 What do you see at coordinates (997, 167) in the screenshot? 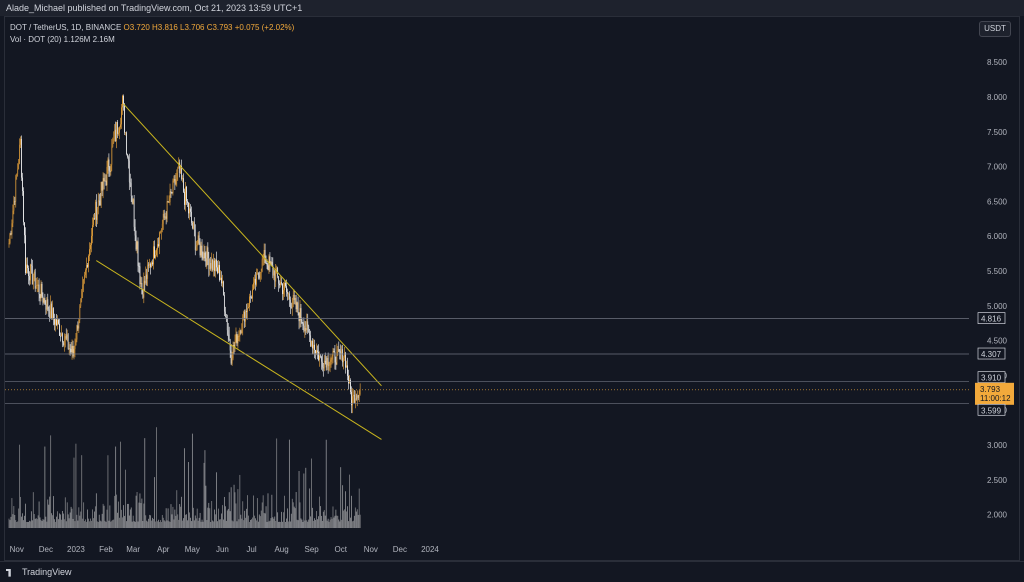
I see `y-tick-label: 7.000` at bounding box center [997, 167].